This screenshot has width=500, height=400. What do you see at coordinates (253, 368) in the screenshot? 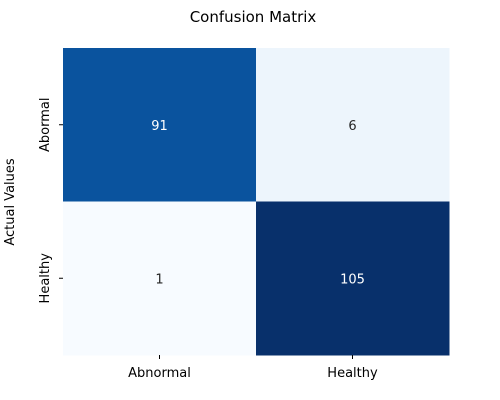
I see `x-axis-ticks: Abnormal Healthy` at bounding box center [253, 368].